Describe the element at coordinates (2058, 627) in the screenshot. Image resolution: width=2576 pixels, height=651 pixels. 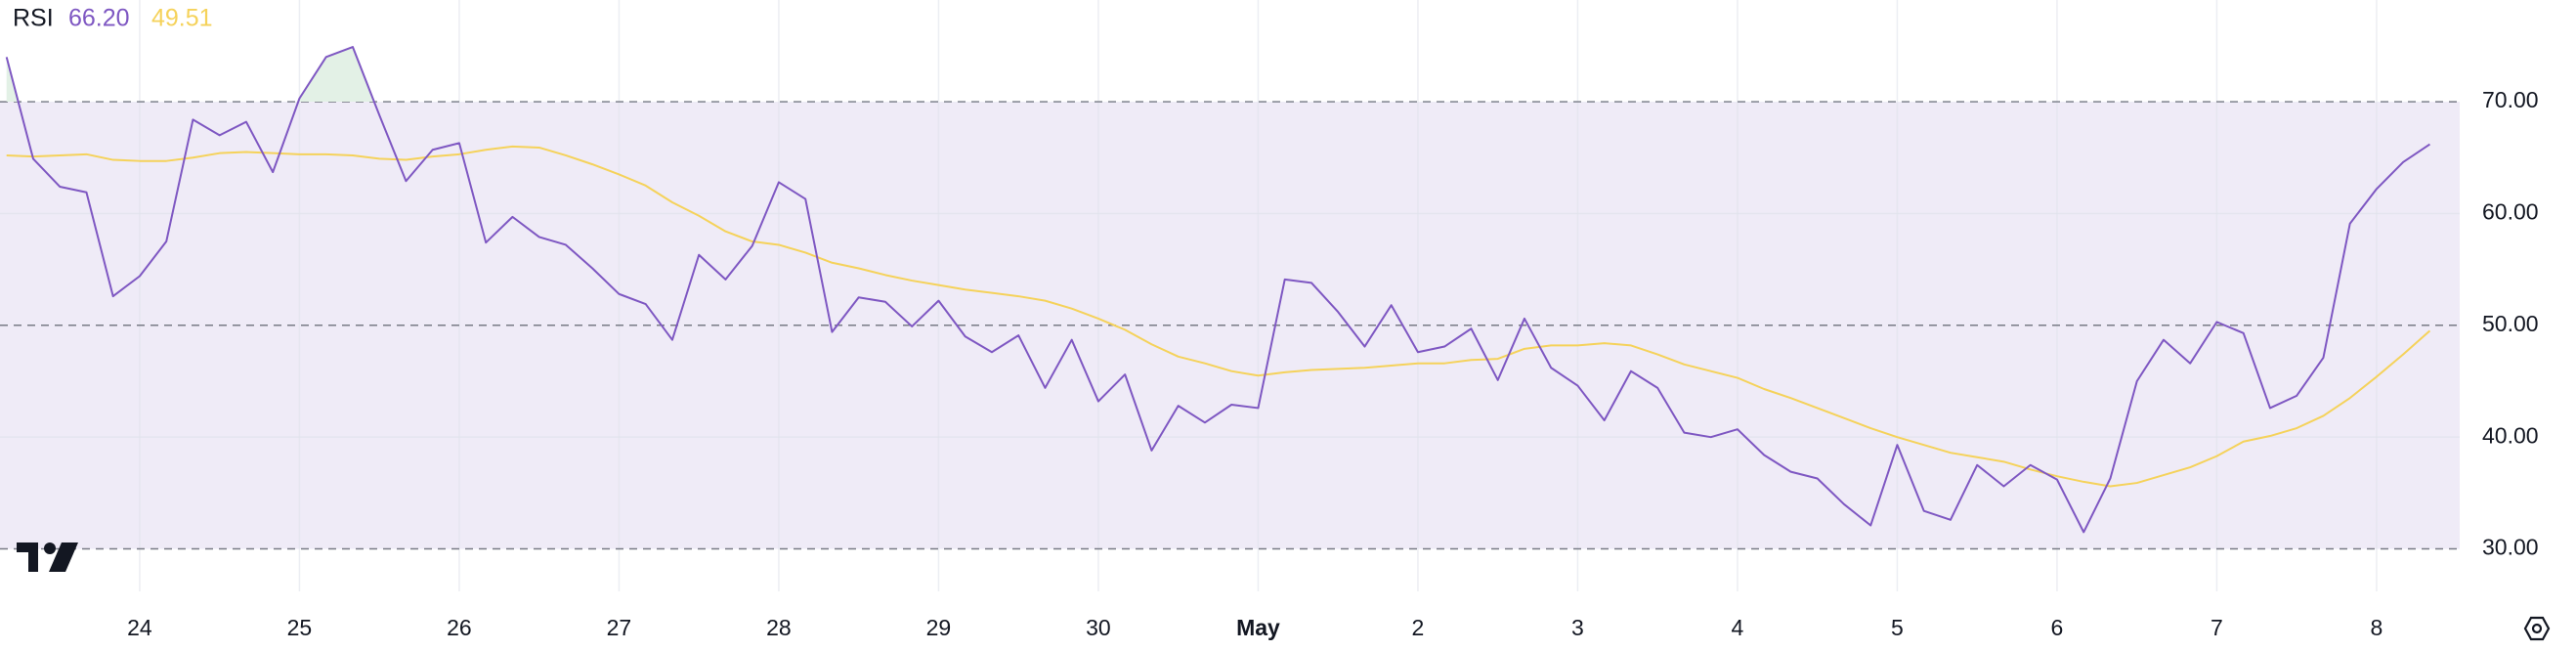
I see `x-tick-label: 6` at that location.